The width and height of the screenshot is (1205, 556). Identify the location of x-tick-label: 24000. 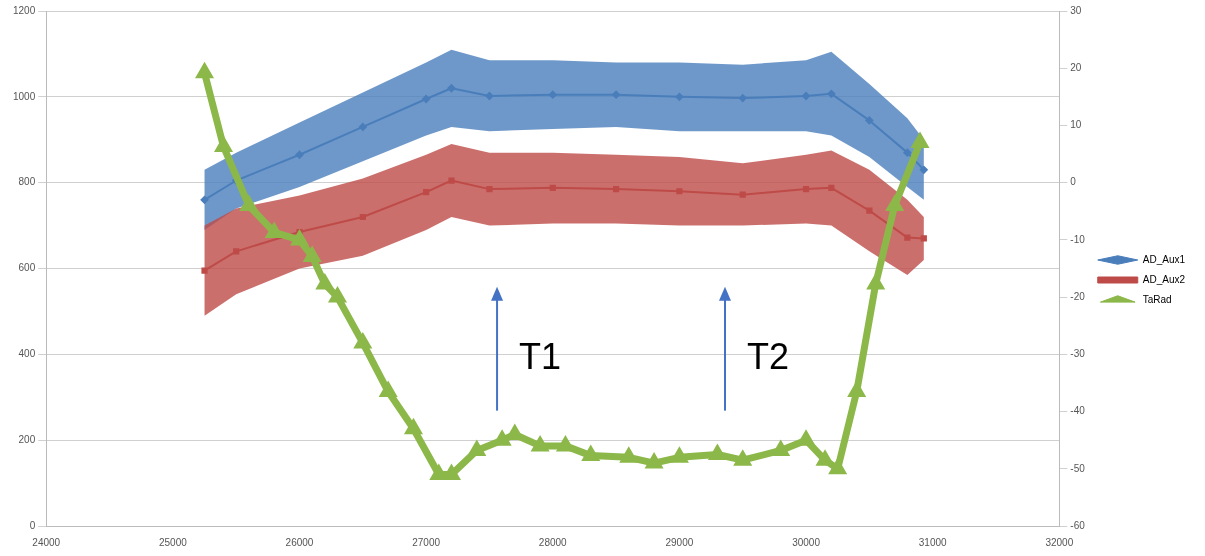
(46, 542).